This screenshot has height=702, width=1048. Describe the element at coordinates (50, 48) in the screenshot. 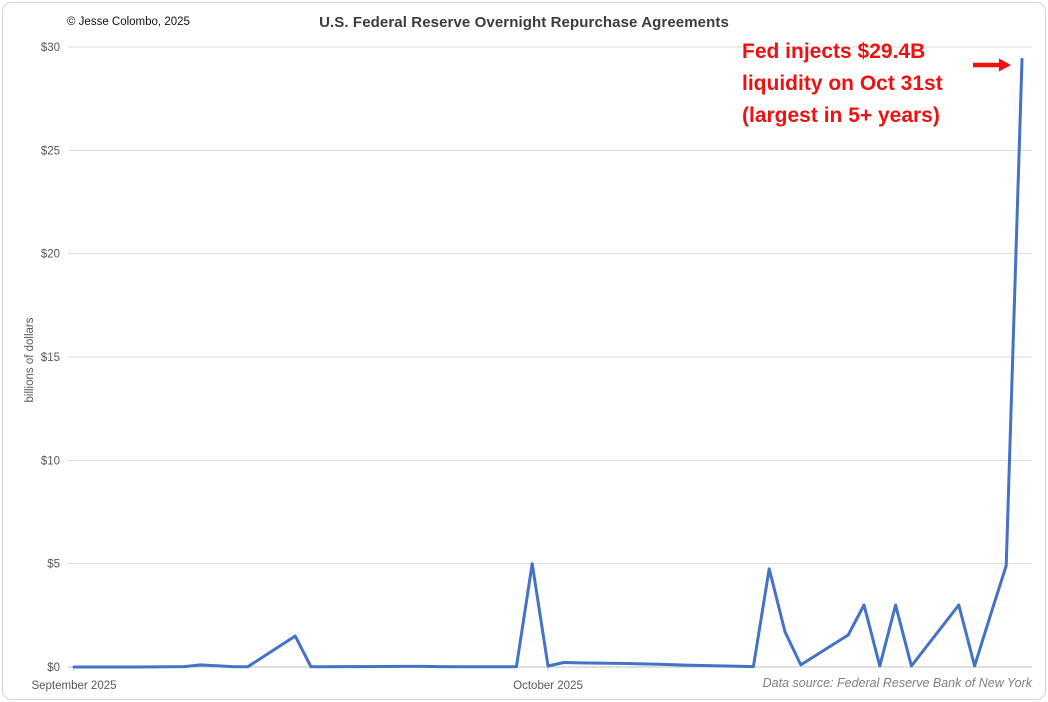

I see `y-axis-tick-label: $30` at that location.